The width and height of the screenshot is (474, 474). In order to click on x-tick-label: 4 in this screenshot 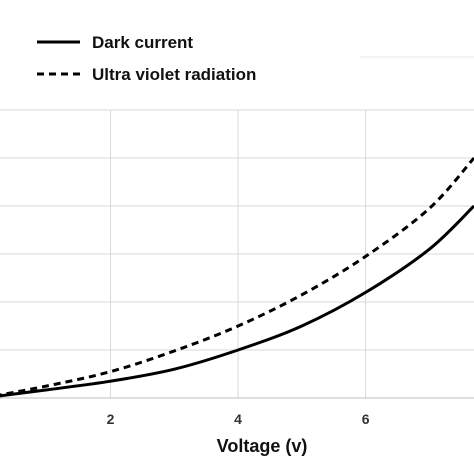, I will do `click(238, 419)`.